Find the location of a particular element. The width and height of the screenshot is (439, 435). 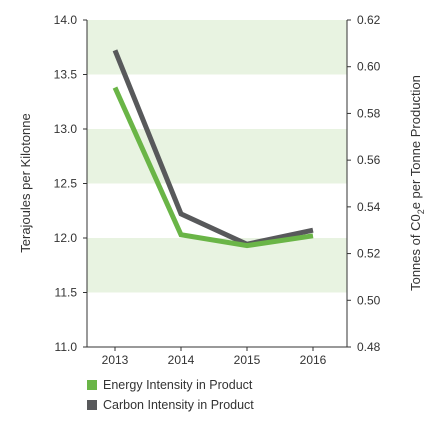

legend-swatch-energy is located at coordinates (92, 385).